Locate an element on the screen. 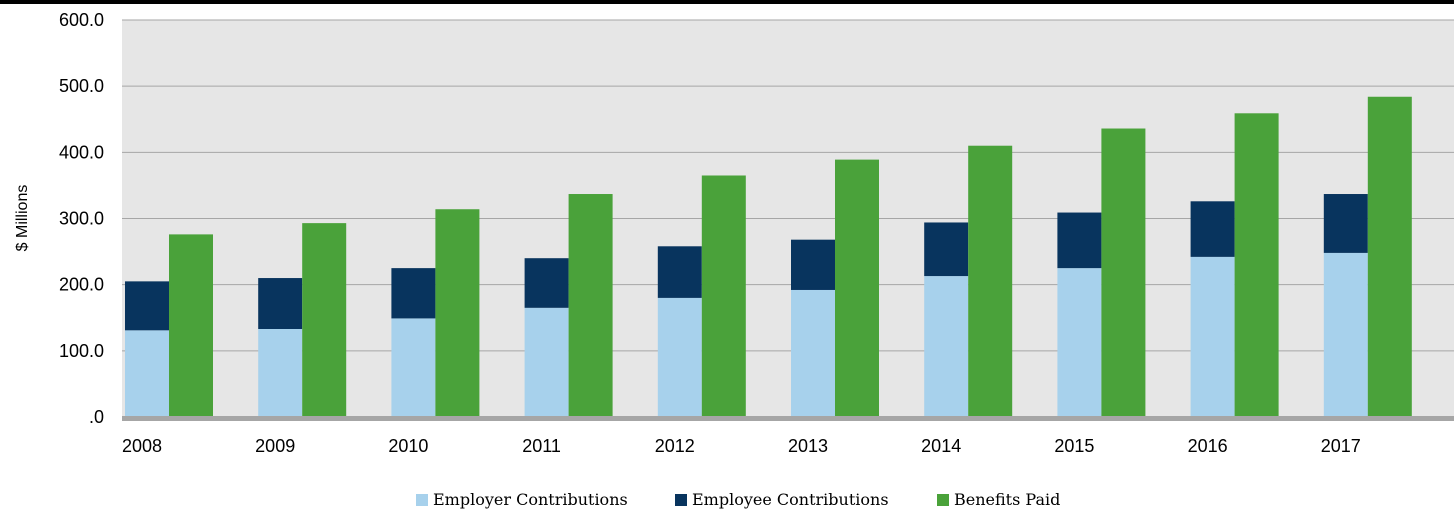 The width and height of the screenshot is (1454, 514). y-tick-label: .0 is located at coordinates (96, 417).